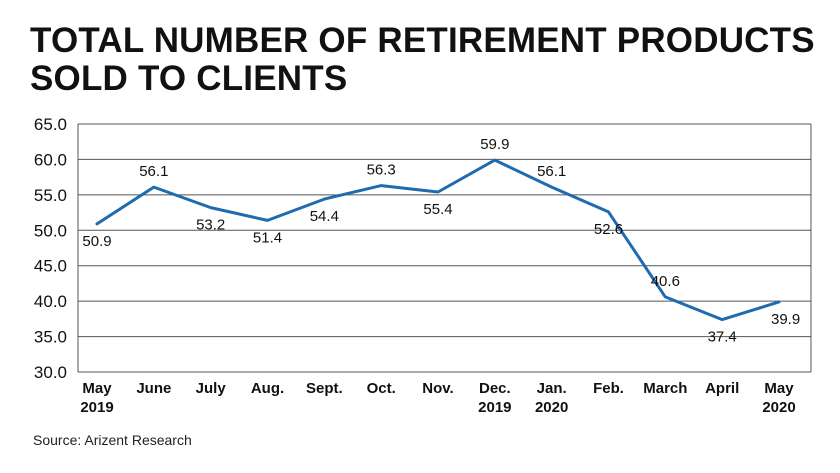 The height and width of the screenshot is (473, 840). Describe the element at coordinates (50, 124) in the screenshot. I see `y-tick-label: 65.0` at that location.